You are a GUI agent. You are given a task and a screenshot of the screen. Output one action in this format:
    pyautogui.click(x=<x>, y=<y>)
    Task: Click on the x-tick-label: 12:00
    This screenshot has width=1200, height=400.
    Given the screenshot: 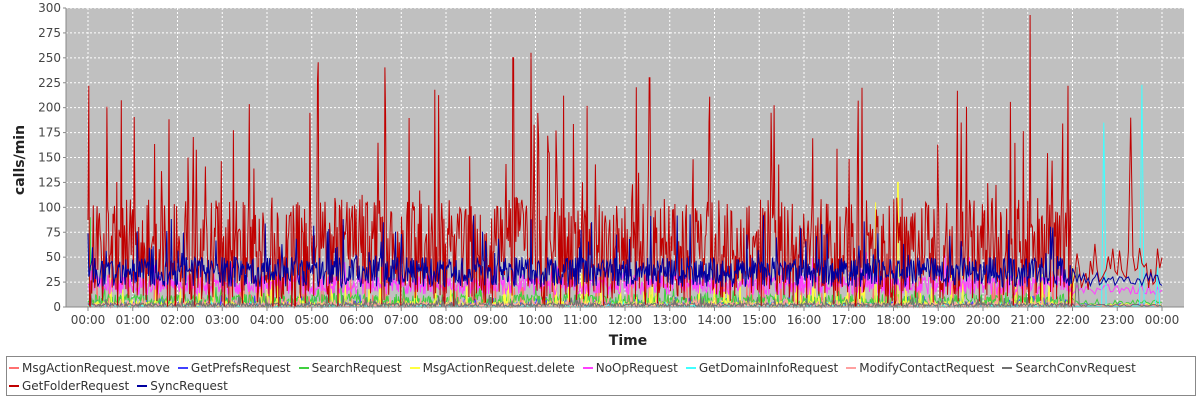 What is the action you would take?
    pyautogui.click(x=625, y=320)
    